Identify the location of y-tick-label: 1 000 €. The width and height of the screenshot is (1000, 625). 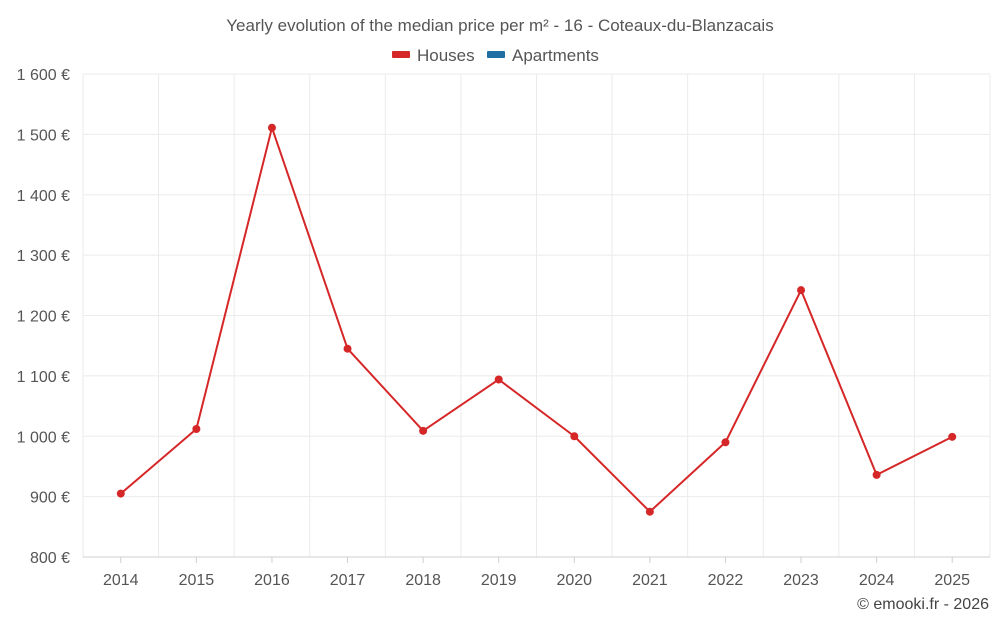
(43, 437).